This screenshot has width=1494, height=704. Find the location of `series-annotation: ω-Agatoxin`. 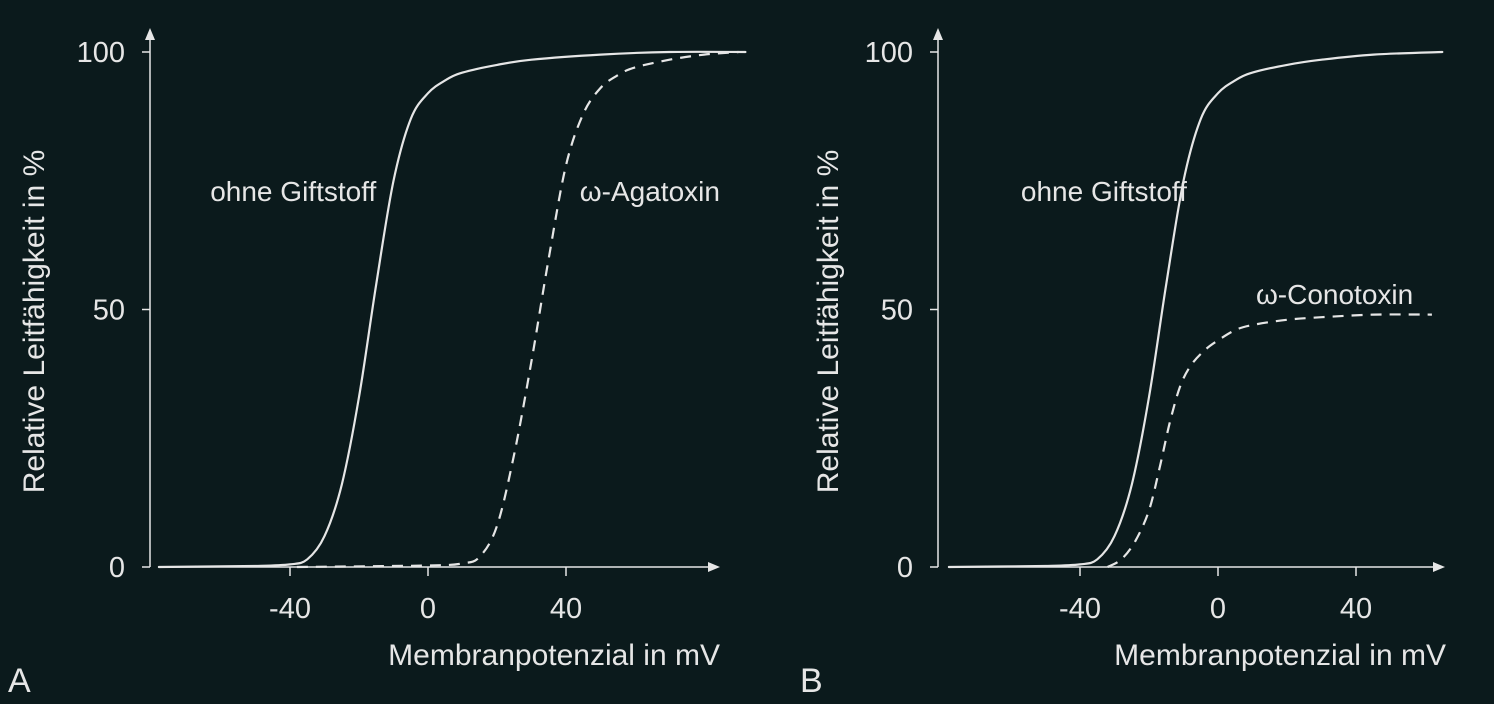

series-annotation: ω-Agatoxin is located at coordinates (650, 191).